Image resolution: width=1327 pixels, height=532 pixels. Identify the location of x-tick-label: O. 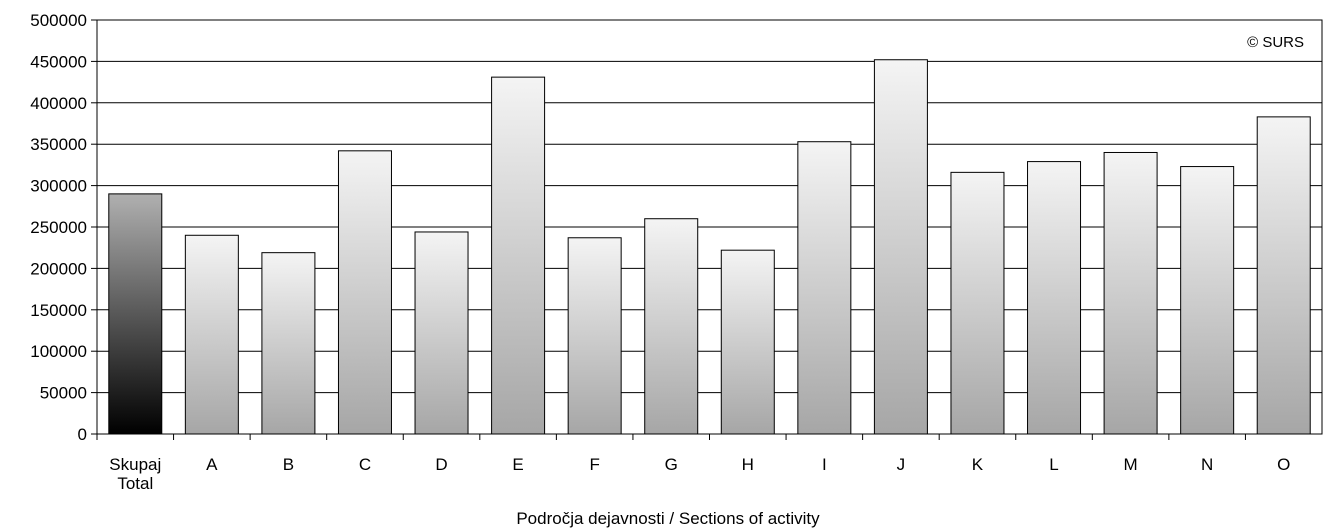
(1283, 464).